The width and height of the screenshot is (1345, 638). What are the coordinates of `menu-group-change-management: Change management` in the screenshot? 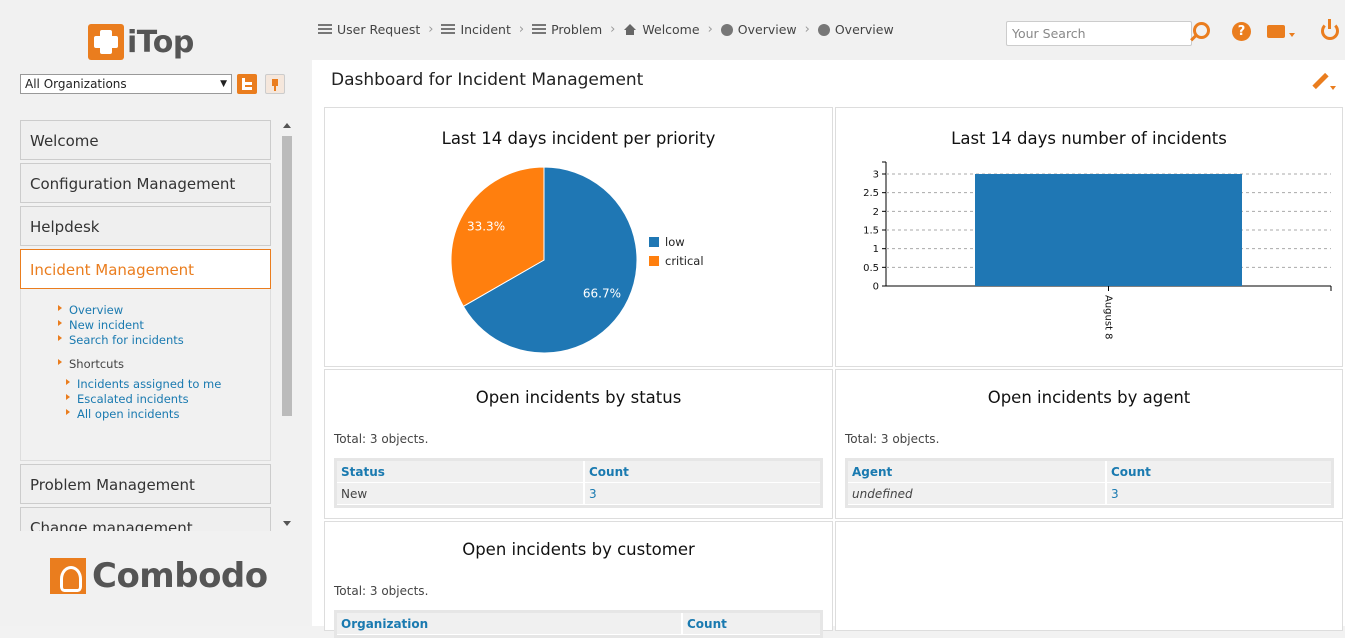 It's located at (145, 519).